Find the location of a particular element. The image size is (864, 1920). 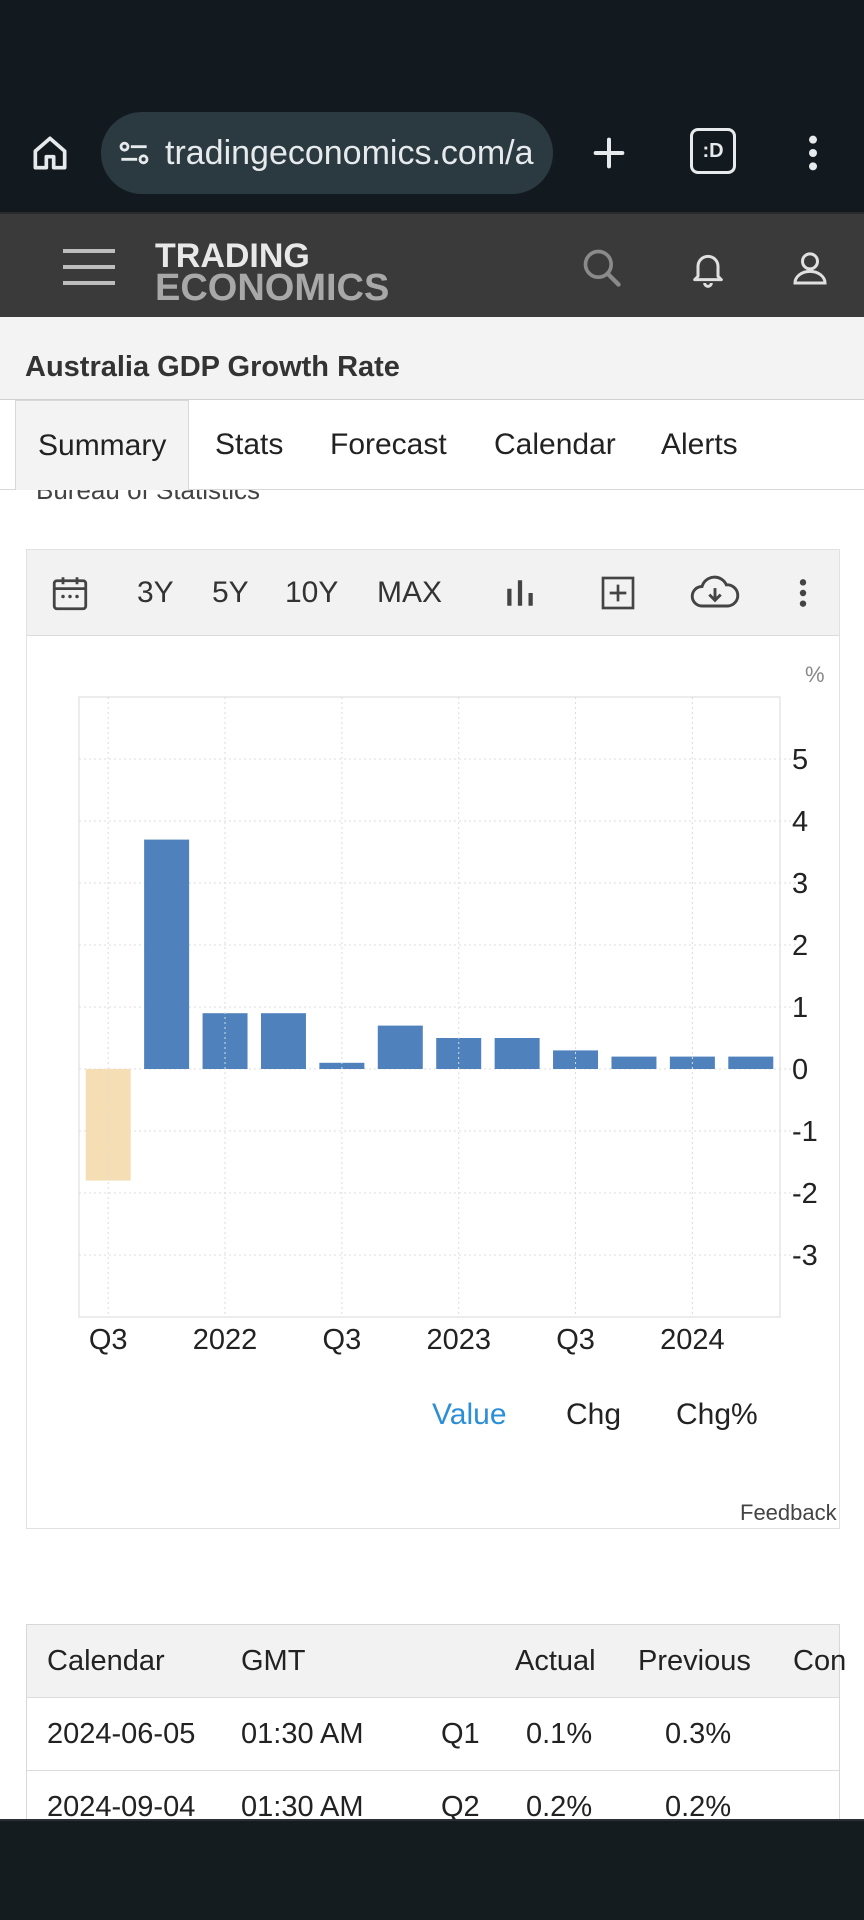

row-date: 2024-09-04 is located at coordinates (121, 1805).